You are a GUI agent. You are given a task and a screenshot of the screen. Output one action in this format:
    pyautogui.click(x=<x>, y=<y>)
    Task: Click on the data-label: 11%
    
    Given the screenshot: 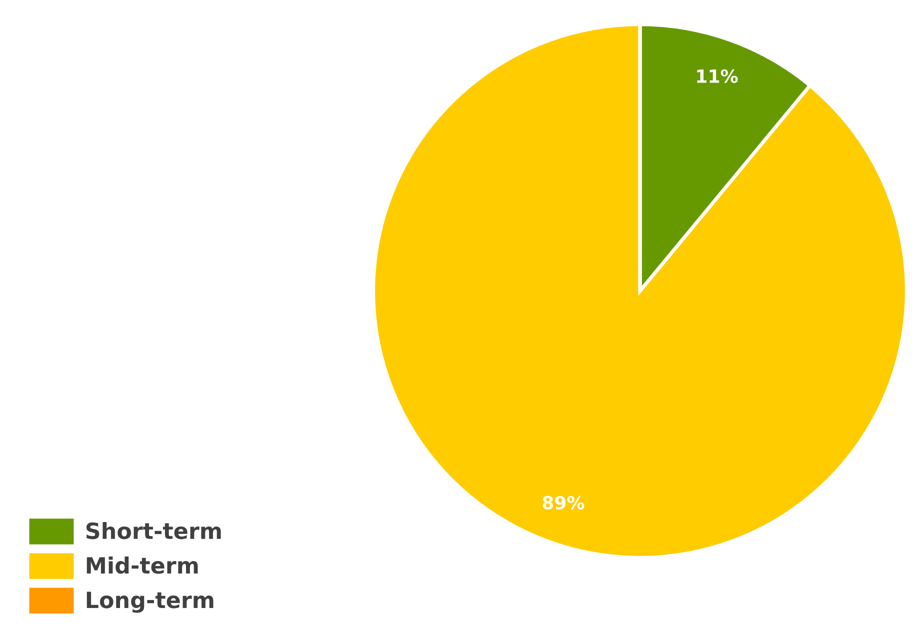 What is the action you would take?
    pyautogui.click(x=717, y=76)
    